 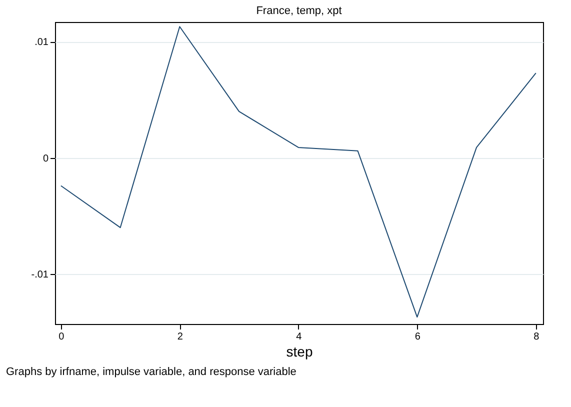 What do you see at coordinates (41, 42) in the screenshot?
I see `y-tick-label: .01` at bounding box center [41, 42].